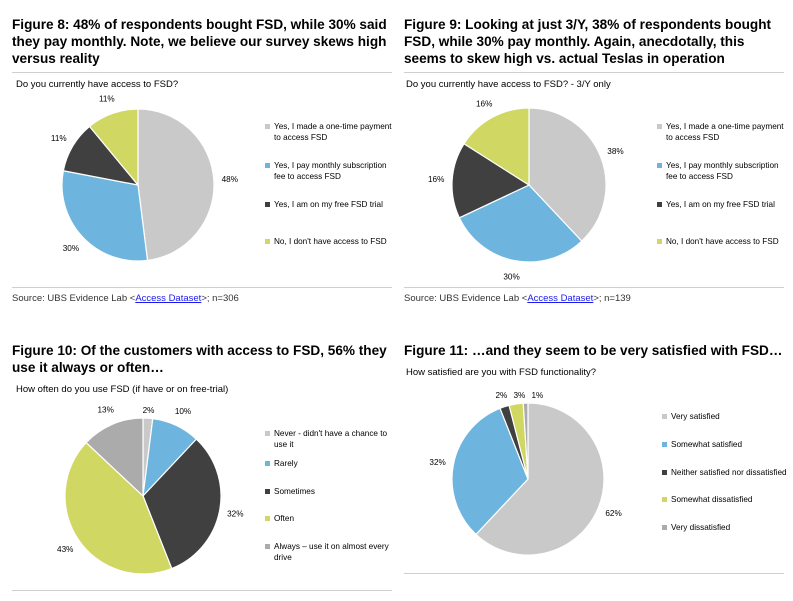 The image size is (793, 601). Describe the element at coordinates (729, 472) in the screenshot. I see `legend-label: Neither satisfied nor dissatisfied` at that location.